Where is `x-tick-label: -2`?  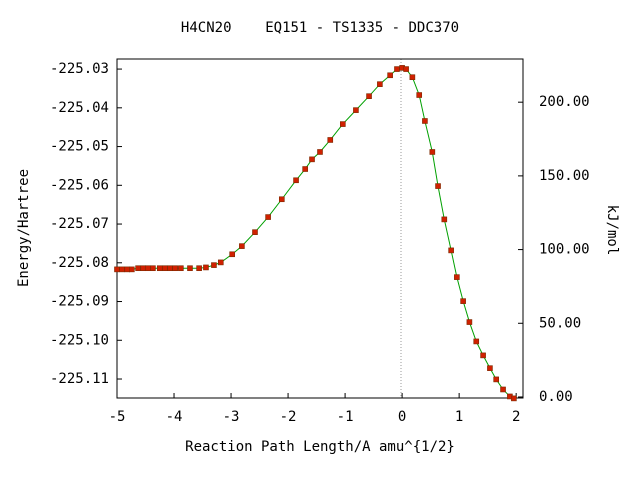 x-tick-label: -2 is located at coordinates (288, 417).